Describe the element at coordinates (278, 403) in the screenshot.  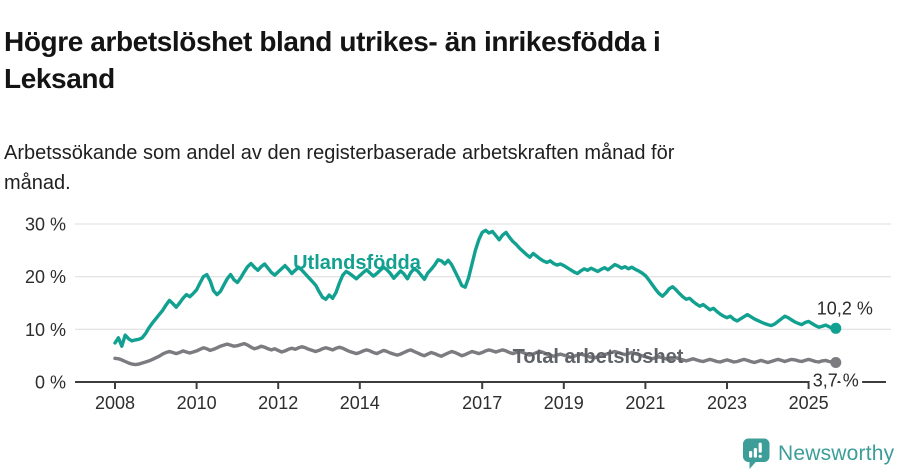
I see `x-tick-label: 2012` at that location.